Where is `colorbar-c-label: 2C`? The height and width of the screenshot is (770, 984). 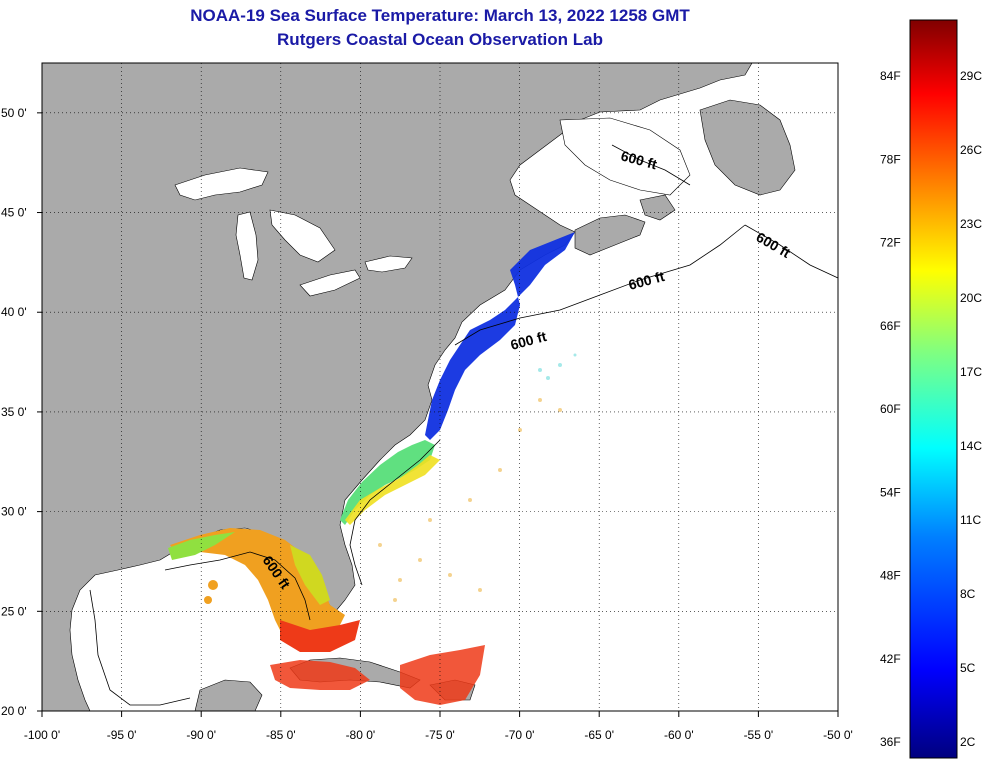 colorbar-c-label: 2C is located at coordinates (968, 742).